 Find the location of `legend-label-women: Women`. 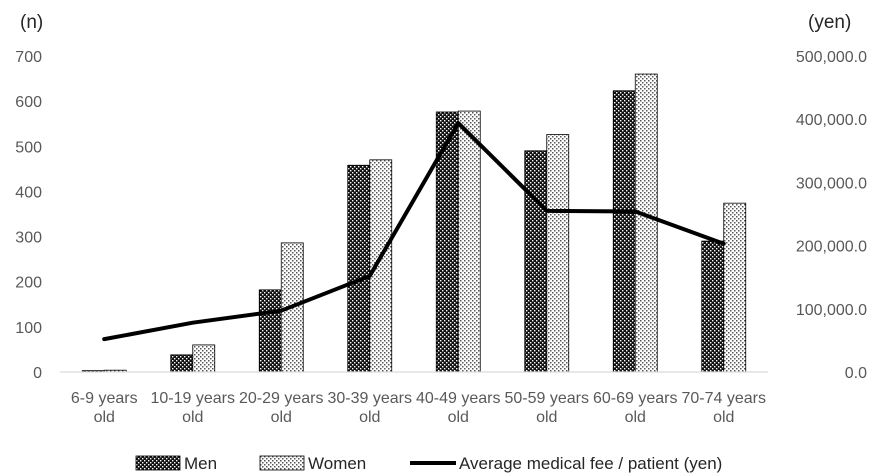

legend-label-women: Women is located at coordinates (337, 463).